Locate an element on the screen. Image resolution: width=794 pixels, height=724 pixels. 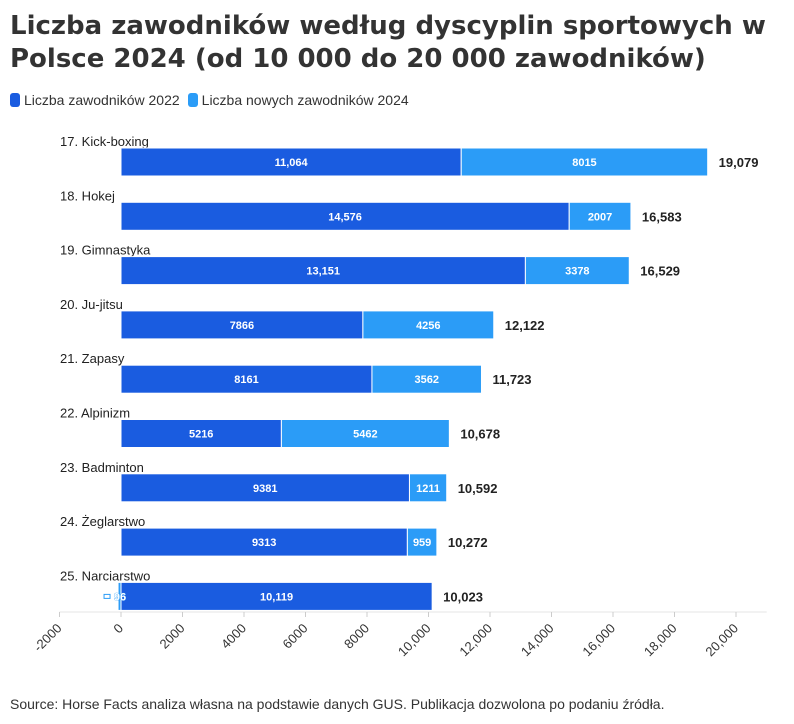
x-tick-label: 6000 is located at coordinates (295, 636).